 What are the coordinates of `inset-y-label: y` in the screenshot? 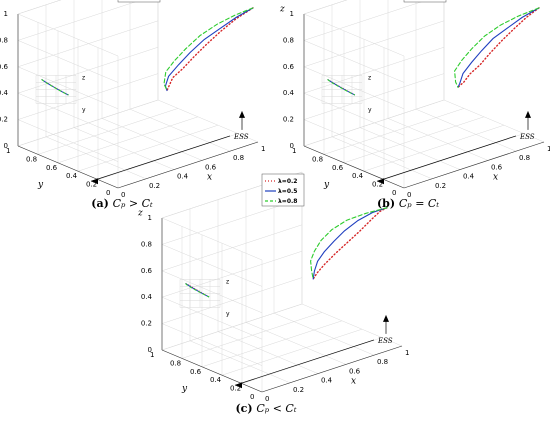 It's located at (228, 313).